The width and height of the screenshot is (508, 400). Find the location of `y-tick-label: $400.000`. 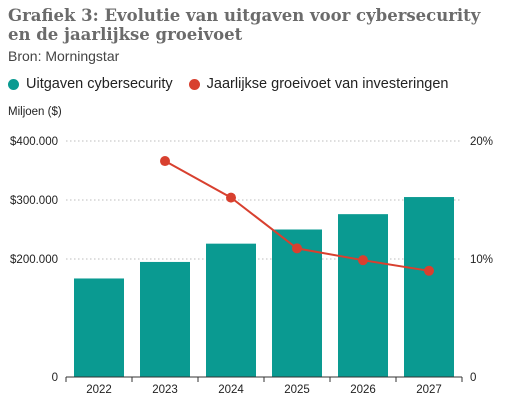

y-tick-label: $400.000 is located at coordinates (34, 142).